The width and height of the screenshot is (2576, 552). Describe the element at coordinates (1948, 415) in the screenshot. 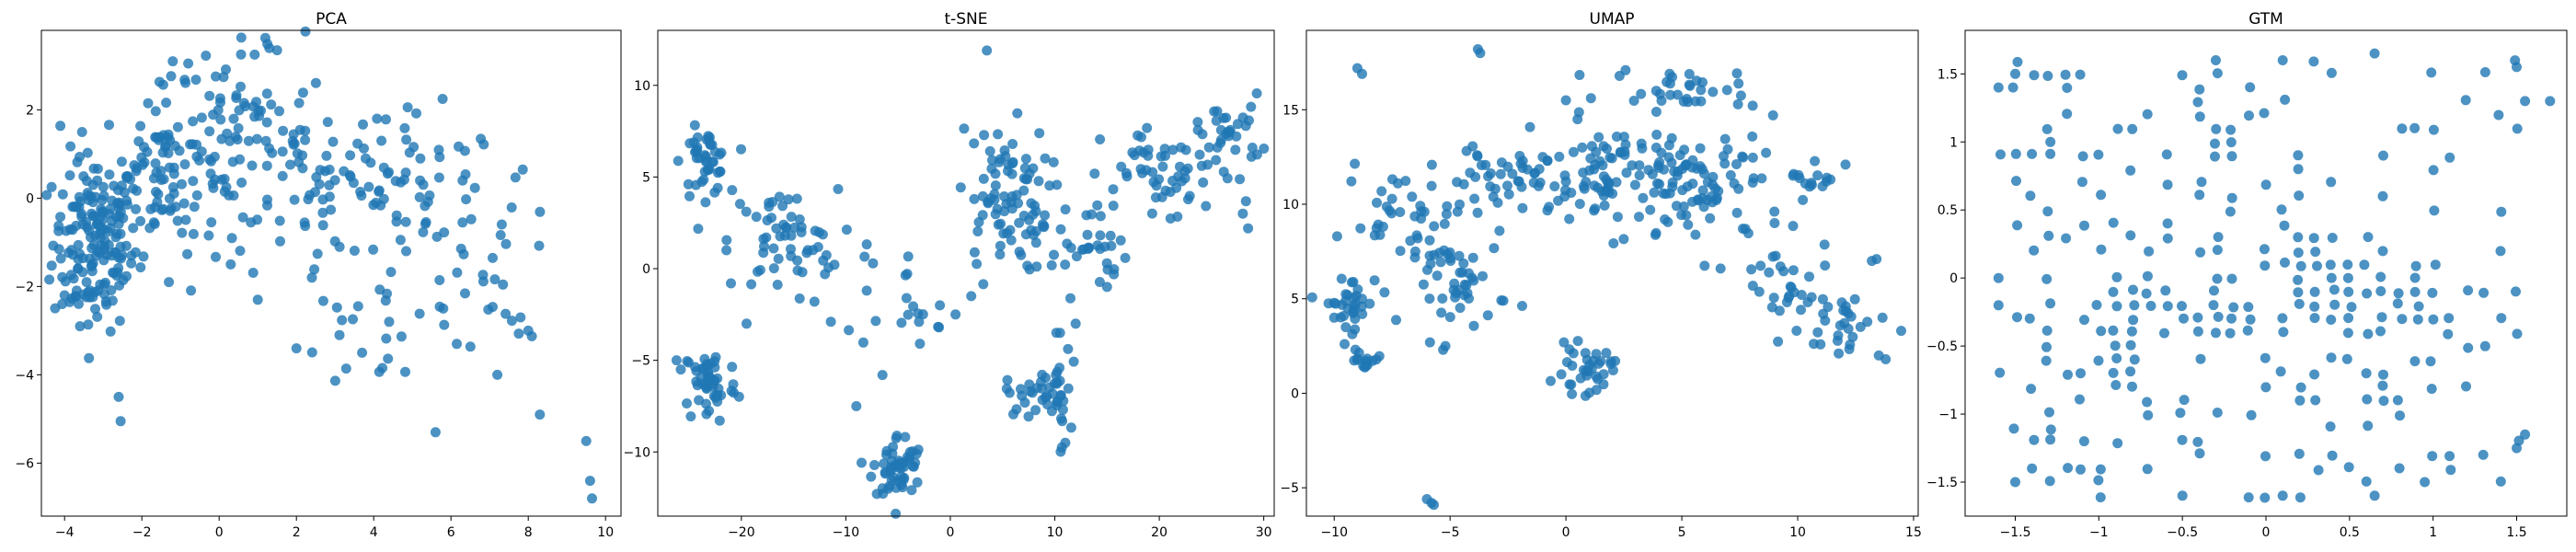

I see `y-tick-label: −1` at that location.